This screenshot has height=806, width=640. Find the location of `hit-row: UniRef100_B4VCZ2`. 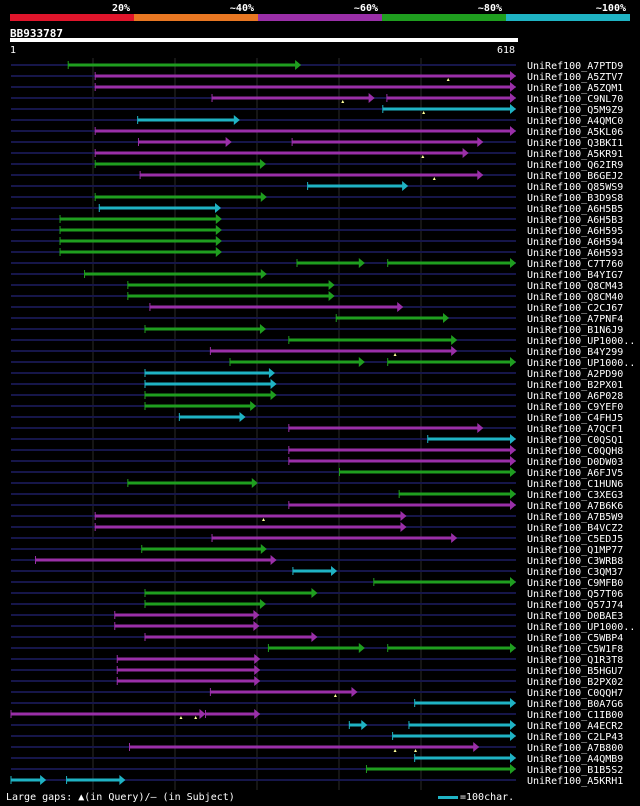

hit-row: UniRef100_B4VCZ2 is located at coordinates (317, 528).